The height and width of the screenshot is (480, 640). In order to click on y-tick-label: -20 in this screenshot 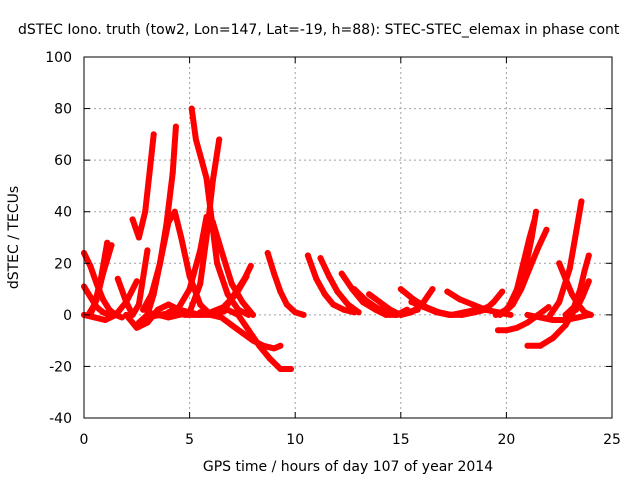, I will do `click(60, 367)`.